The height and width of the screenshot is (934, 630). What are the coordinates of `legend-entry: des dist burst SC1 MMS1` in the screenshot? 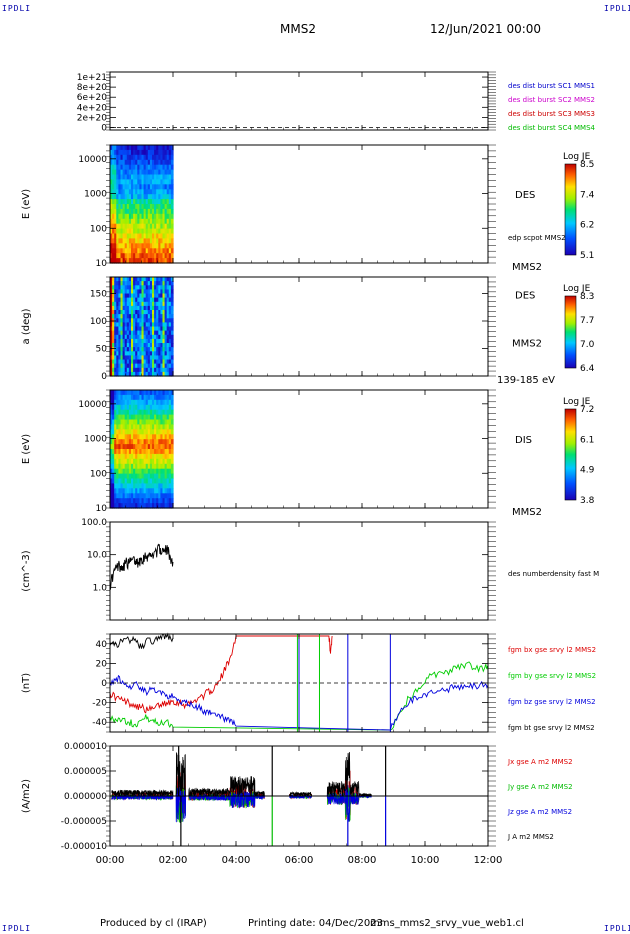 It's located at (551, 86).